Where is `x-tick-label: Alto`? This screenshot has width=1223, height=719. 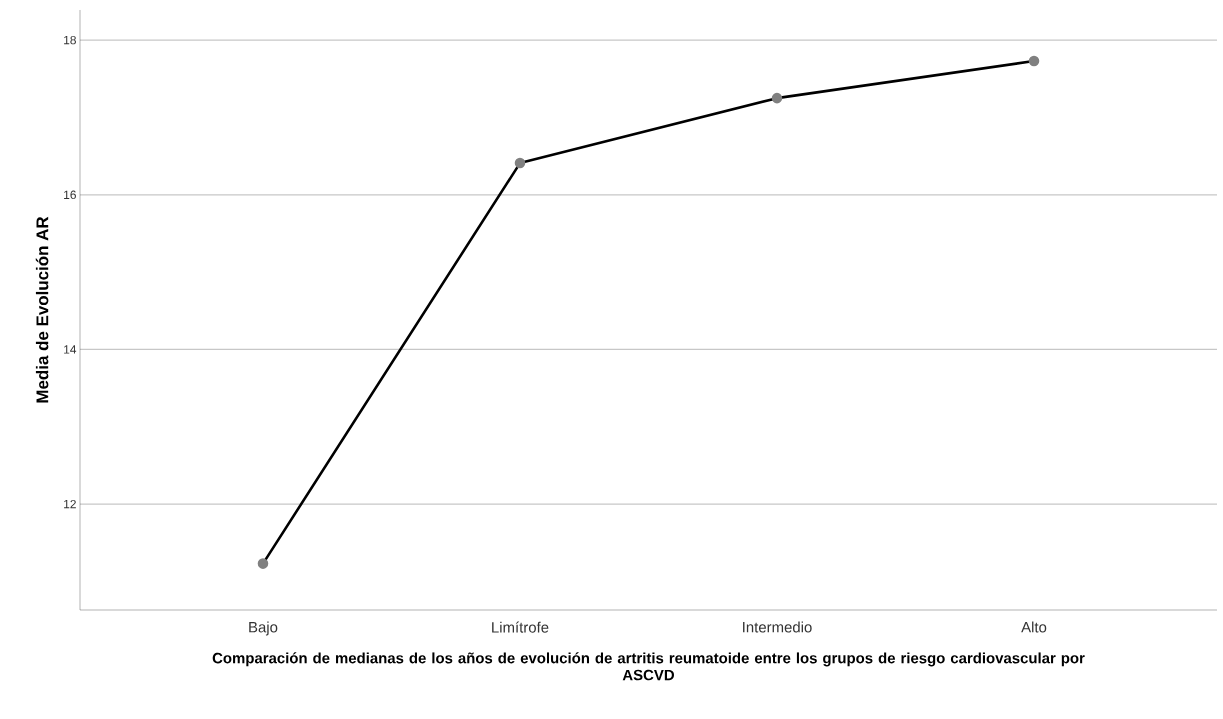
x-tick-label: Alto is located at coordinates (1034, 627).